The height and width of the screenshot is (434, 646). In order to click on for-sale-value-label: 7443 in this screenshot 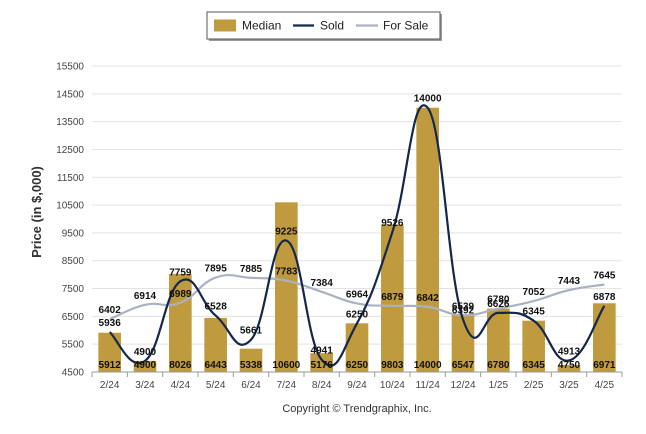, I will do `click(569, 281)`.